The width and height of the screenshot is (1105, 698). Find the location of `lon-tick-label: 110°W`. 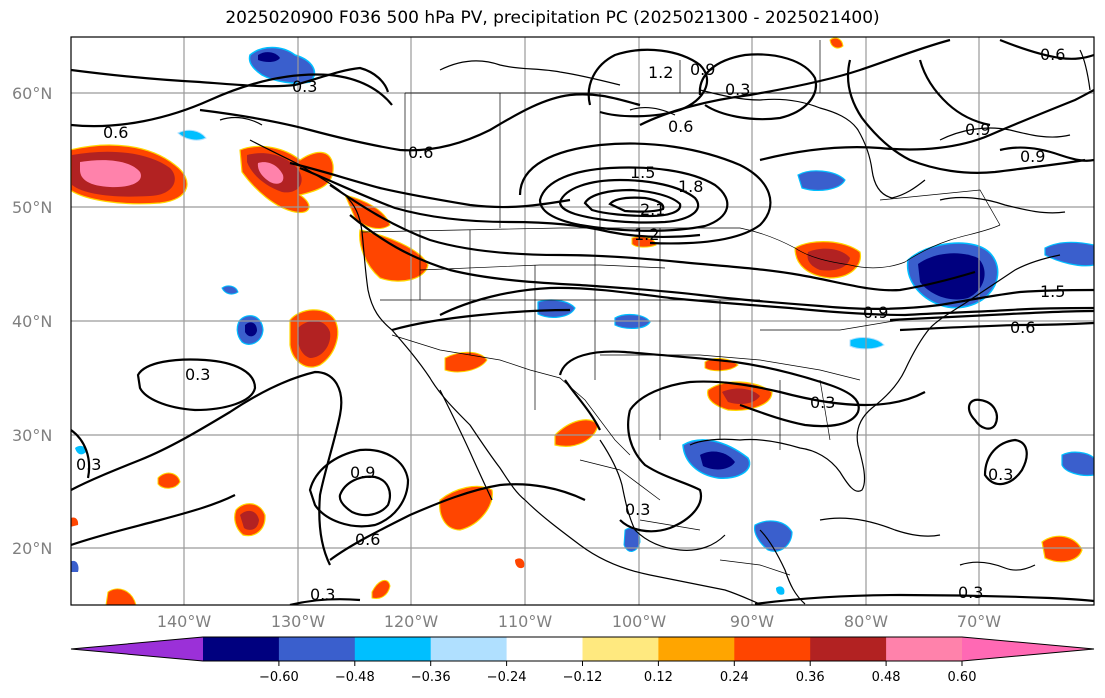

lon-tick-label: 110°W is located at coordinates (525, 621).